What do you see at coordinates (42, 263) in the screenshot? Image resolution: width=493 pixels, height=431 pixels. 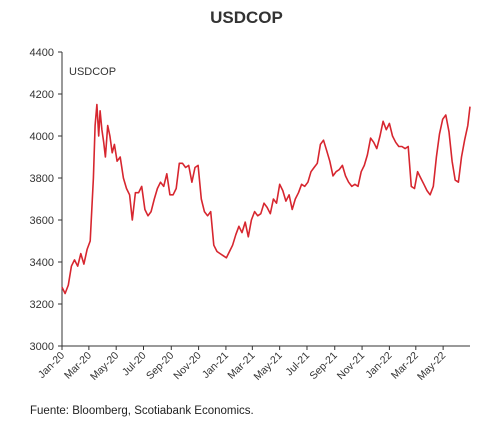 I see `y-tick-label: 3400` at bounding box center [42, 263].